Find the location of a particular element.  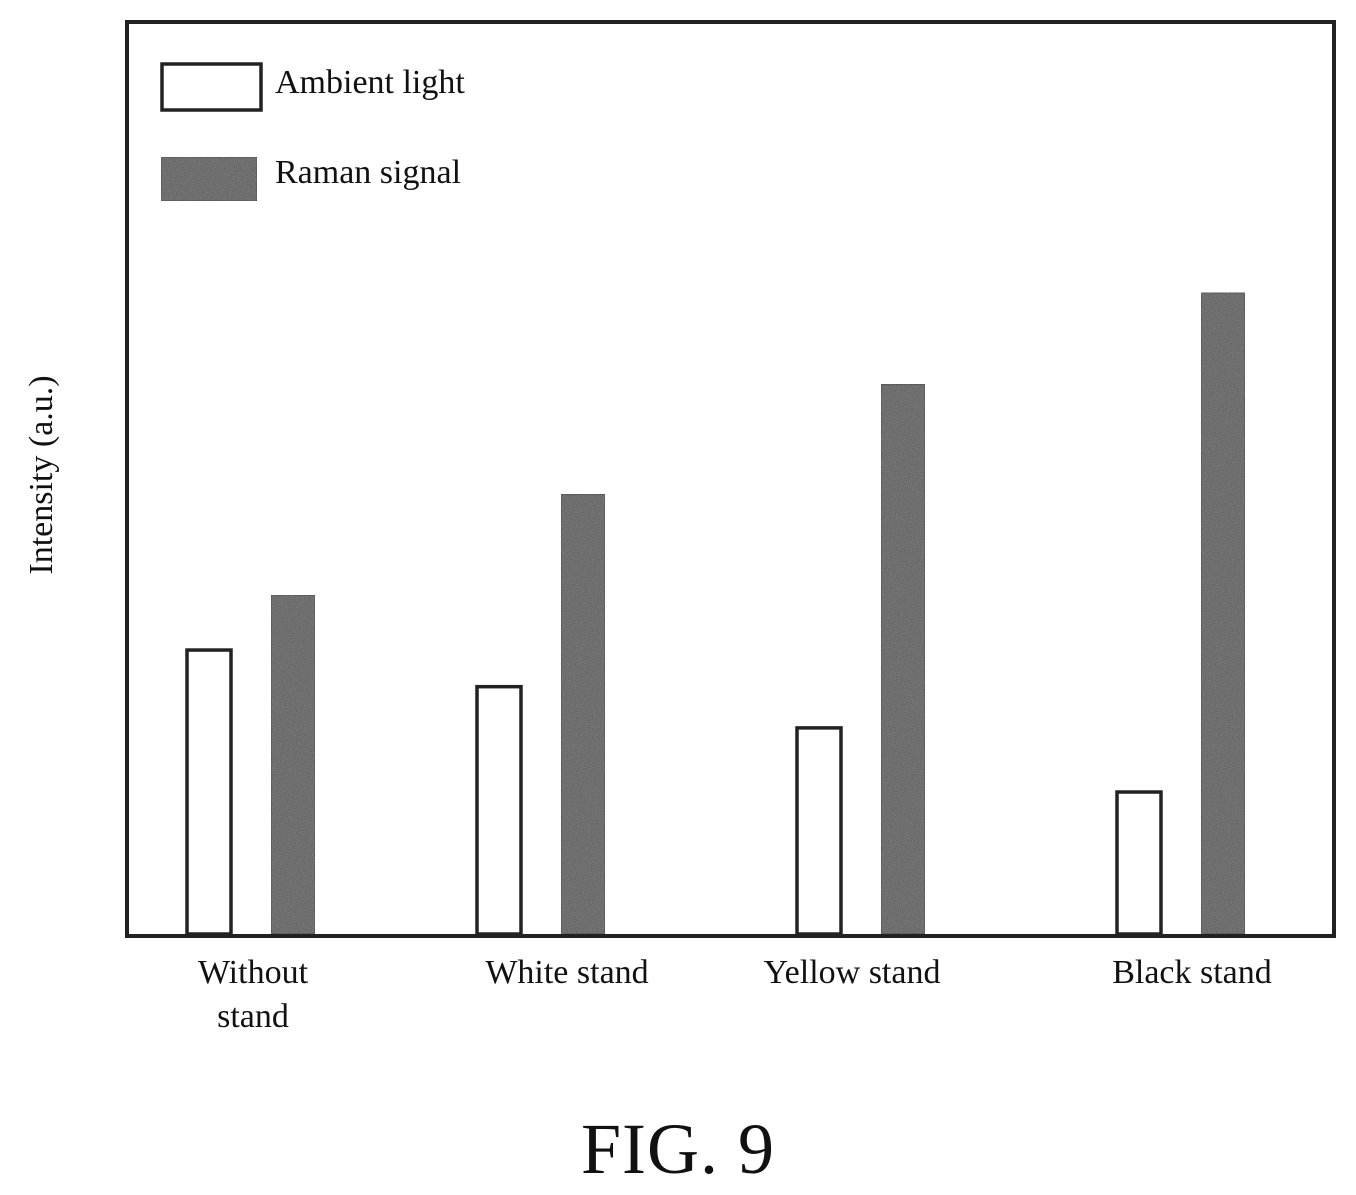

x-tick-label-line: Black stand is located at coordinates (1192, 972).